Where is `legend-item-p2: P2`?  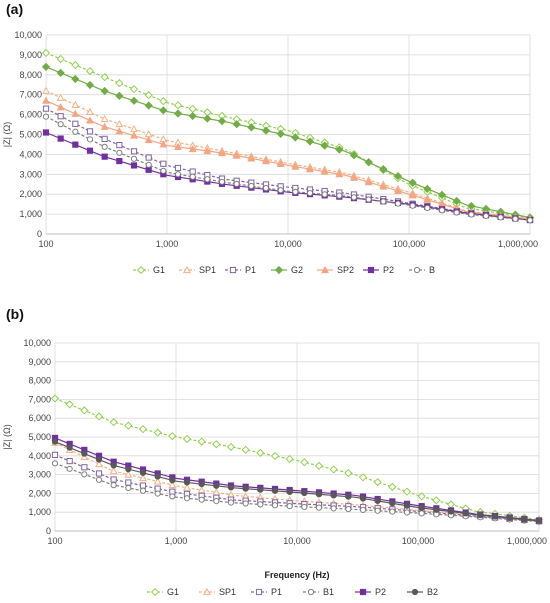
legend-item-p2: P2 is located at coordinates (370, 592).